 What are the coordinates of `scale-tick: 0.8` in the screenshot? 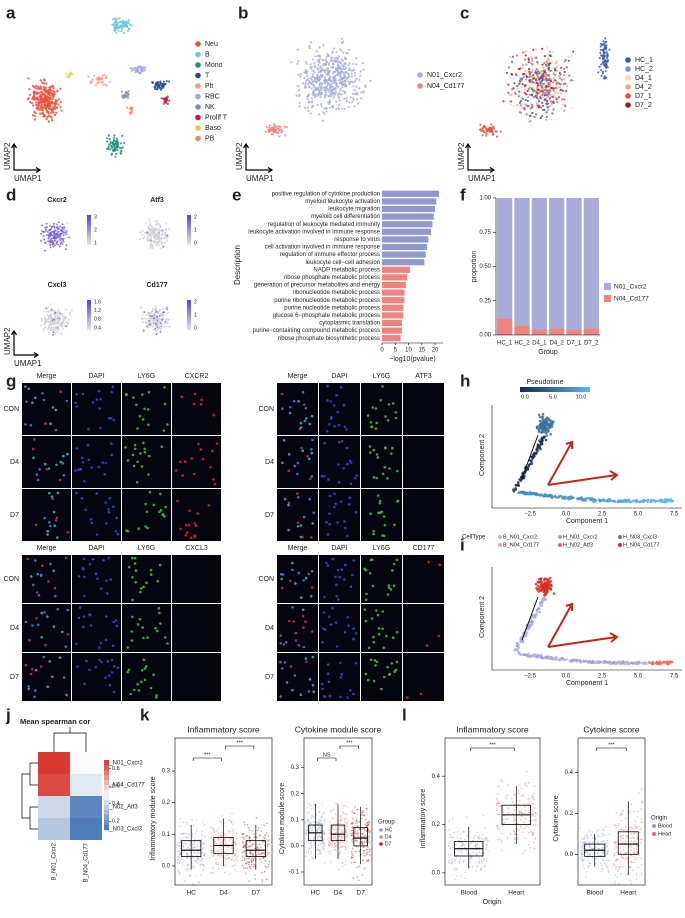 It's located at (116, 769).